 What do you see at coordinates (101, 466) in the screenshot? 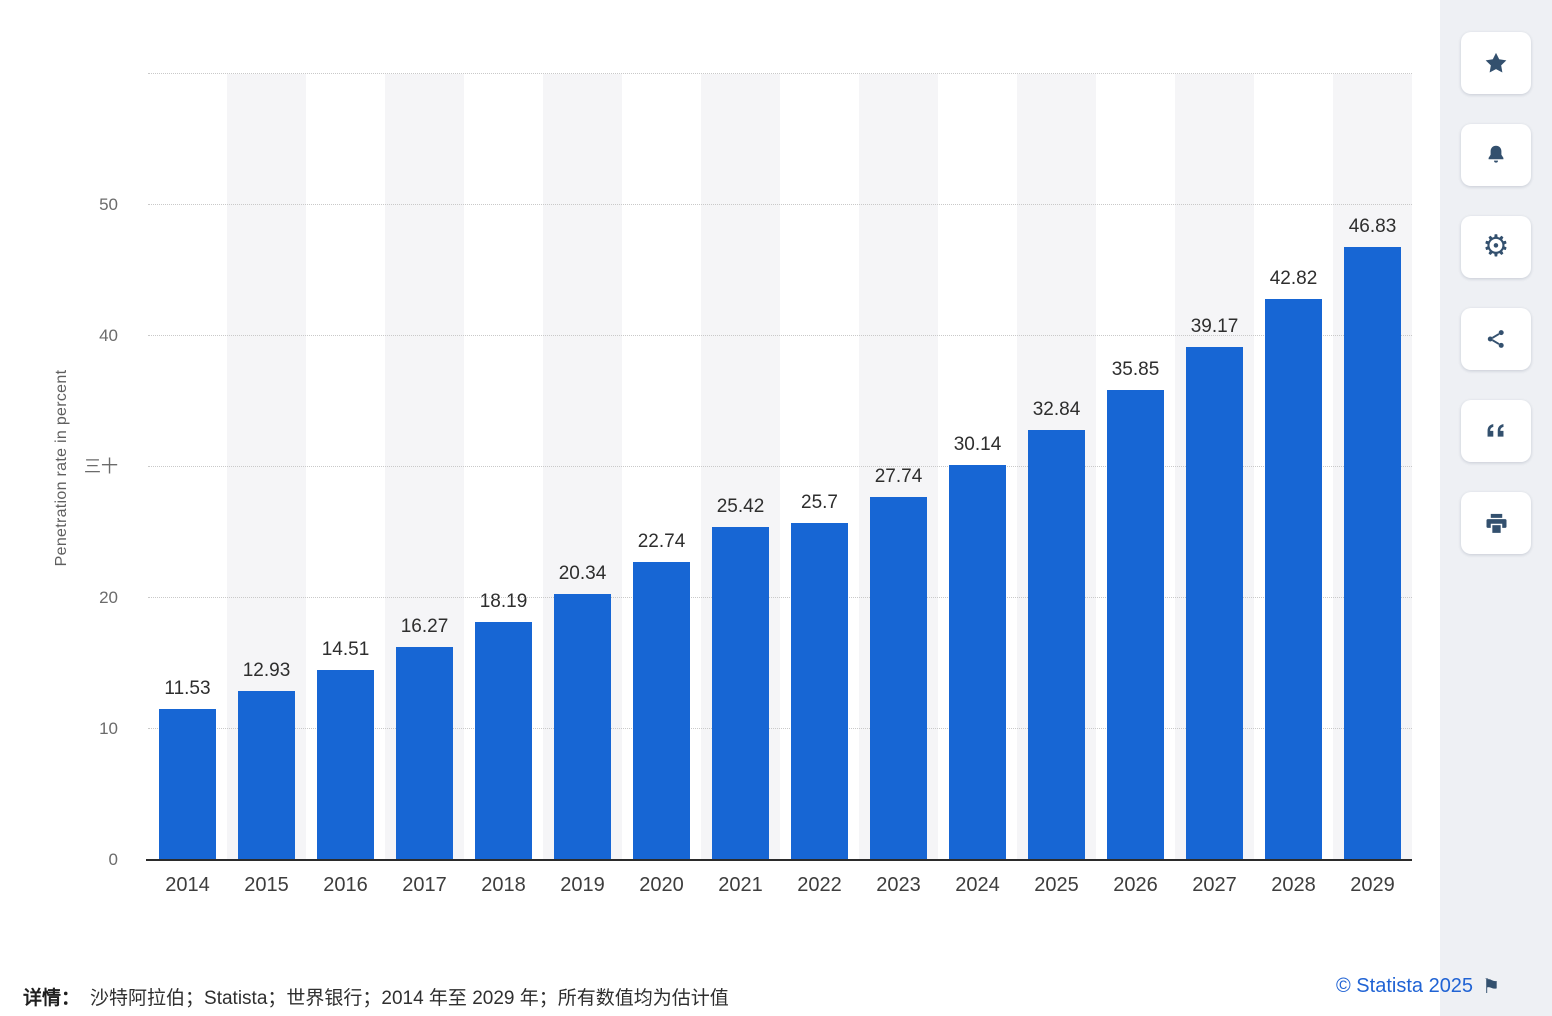
I see `y-tick-label: 三十` at bounding box center [101, 466].